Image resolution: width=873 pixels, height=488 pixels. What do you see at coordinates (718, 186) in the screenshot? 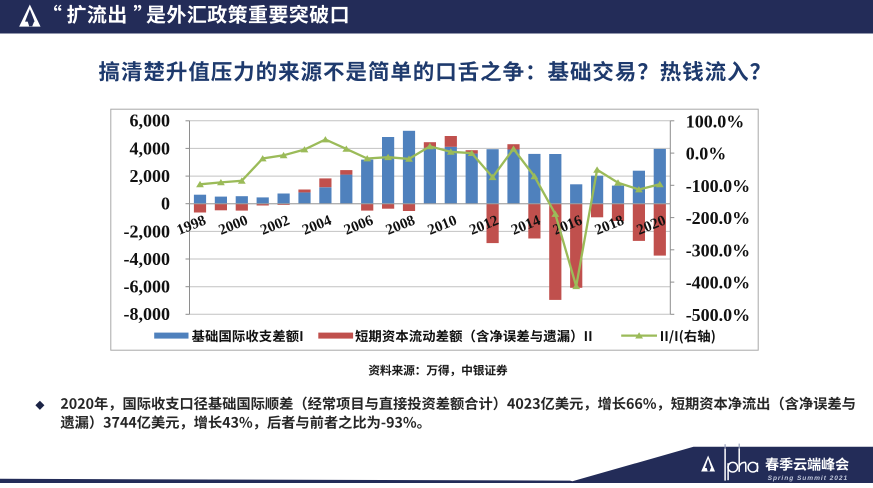
I see `svg-text: -100.0%` at bounding box center [718, 186].